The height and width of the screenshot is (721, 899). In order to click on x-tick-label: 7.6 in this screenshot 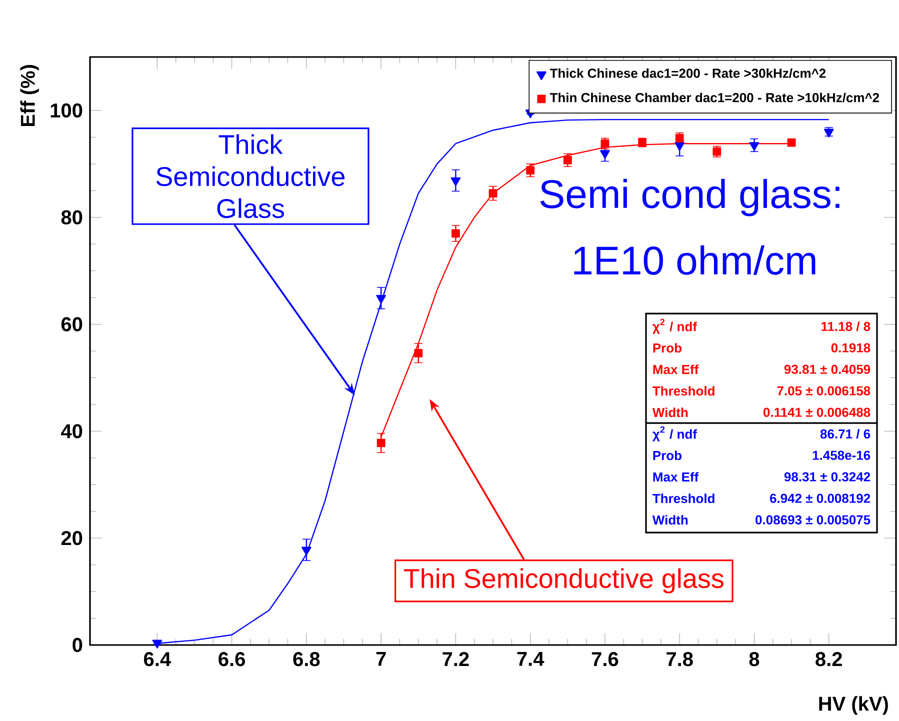, I will do `click(605, 659)`.